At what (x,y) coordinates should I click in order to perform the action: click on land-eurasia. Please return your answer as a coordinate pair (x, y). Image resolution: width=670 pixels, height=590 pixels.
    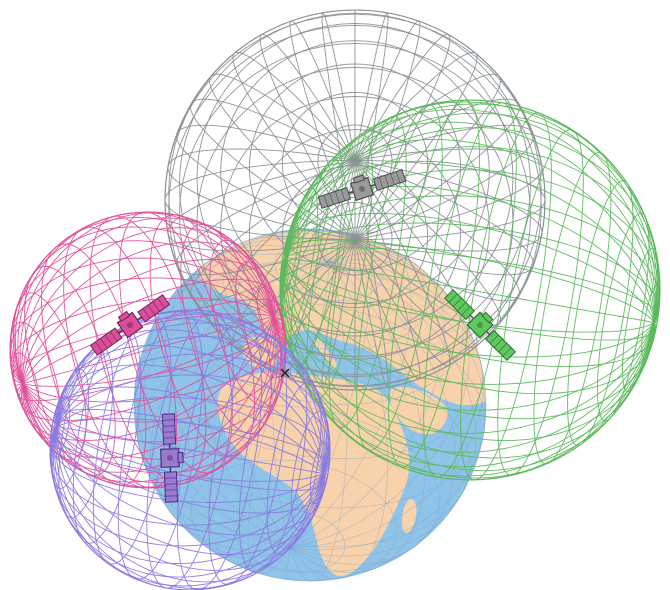
    Looking at the image, I should click on (343, 318).